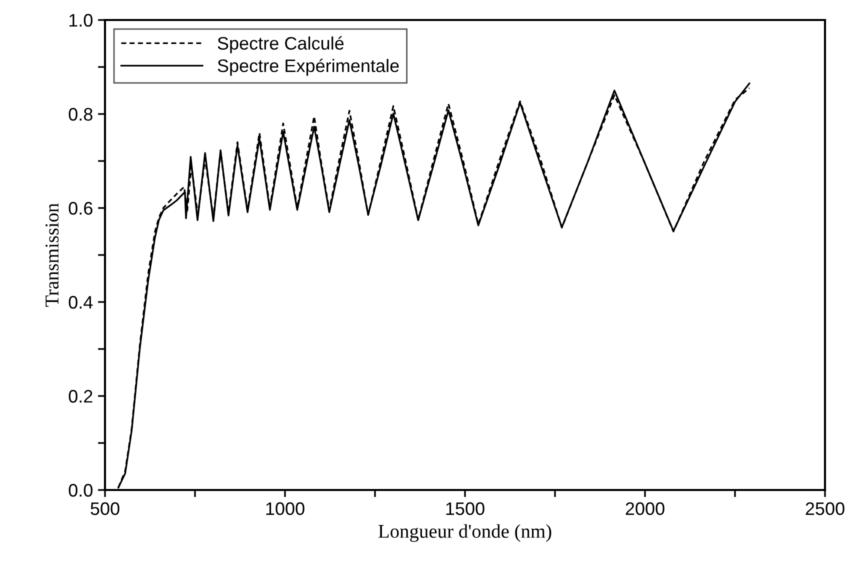  I want to click on y-tick-label: 0.4, so click(80, 302).